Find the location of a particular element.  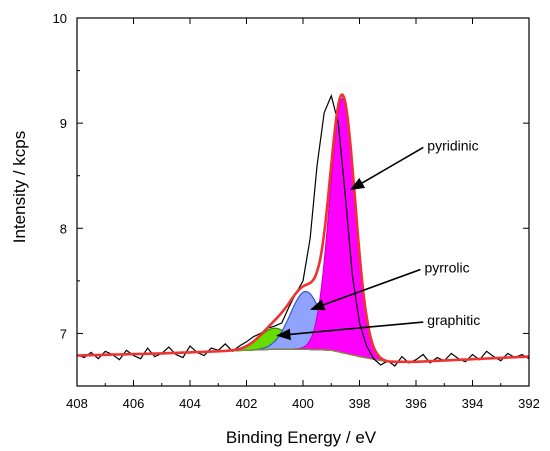

y-axis-title: Intensity / kcps is located at coordinates (19, 187).